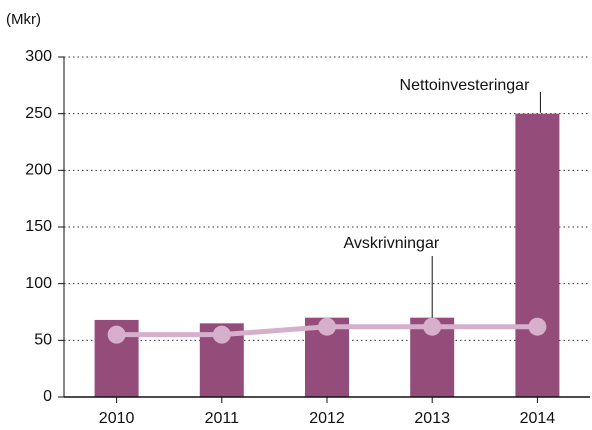 The width and height of the screenshot is (592, 430). I want to click on y-tick-label: 0, so click(47, 396).